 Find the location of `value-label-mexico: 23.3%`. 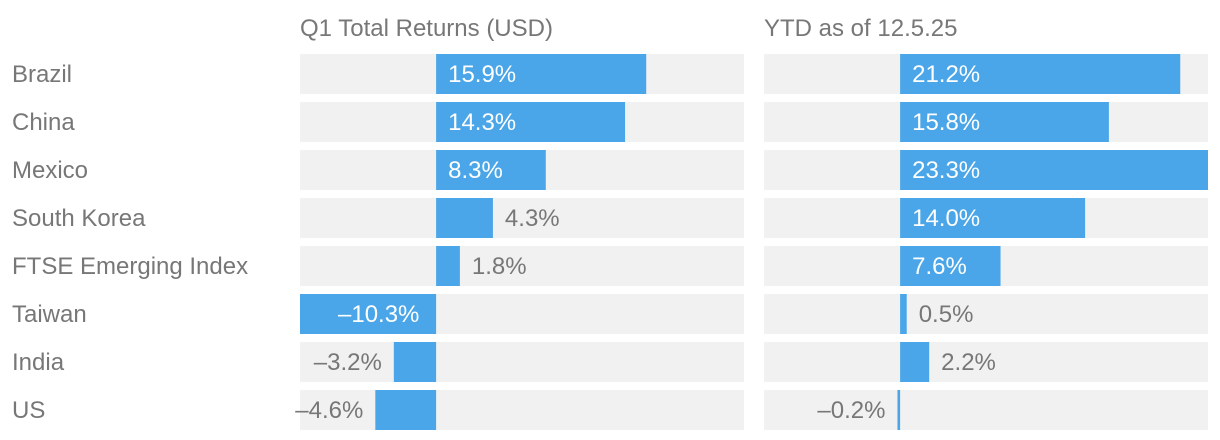

value-label-mexico: 23.3% is located at coordinates (946, 170).